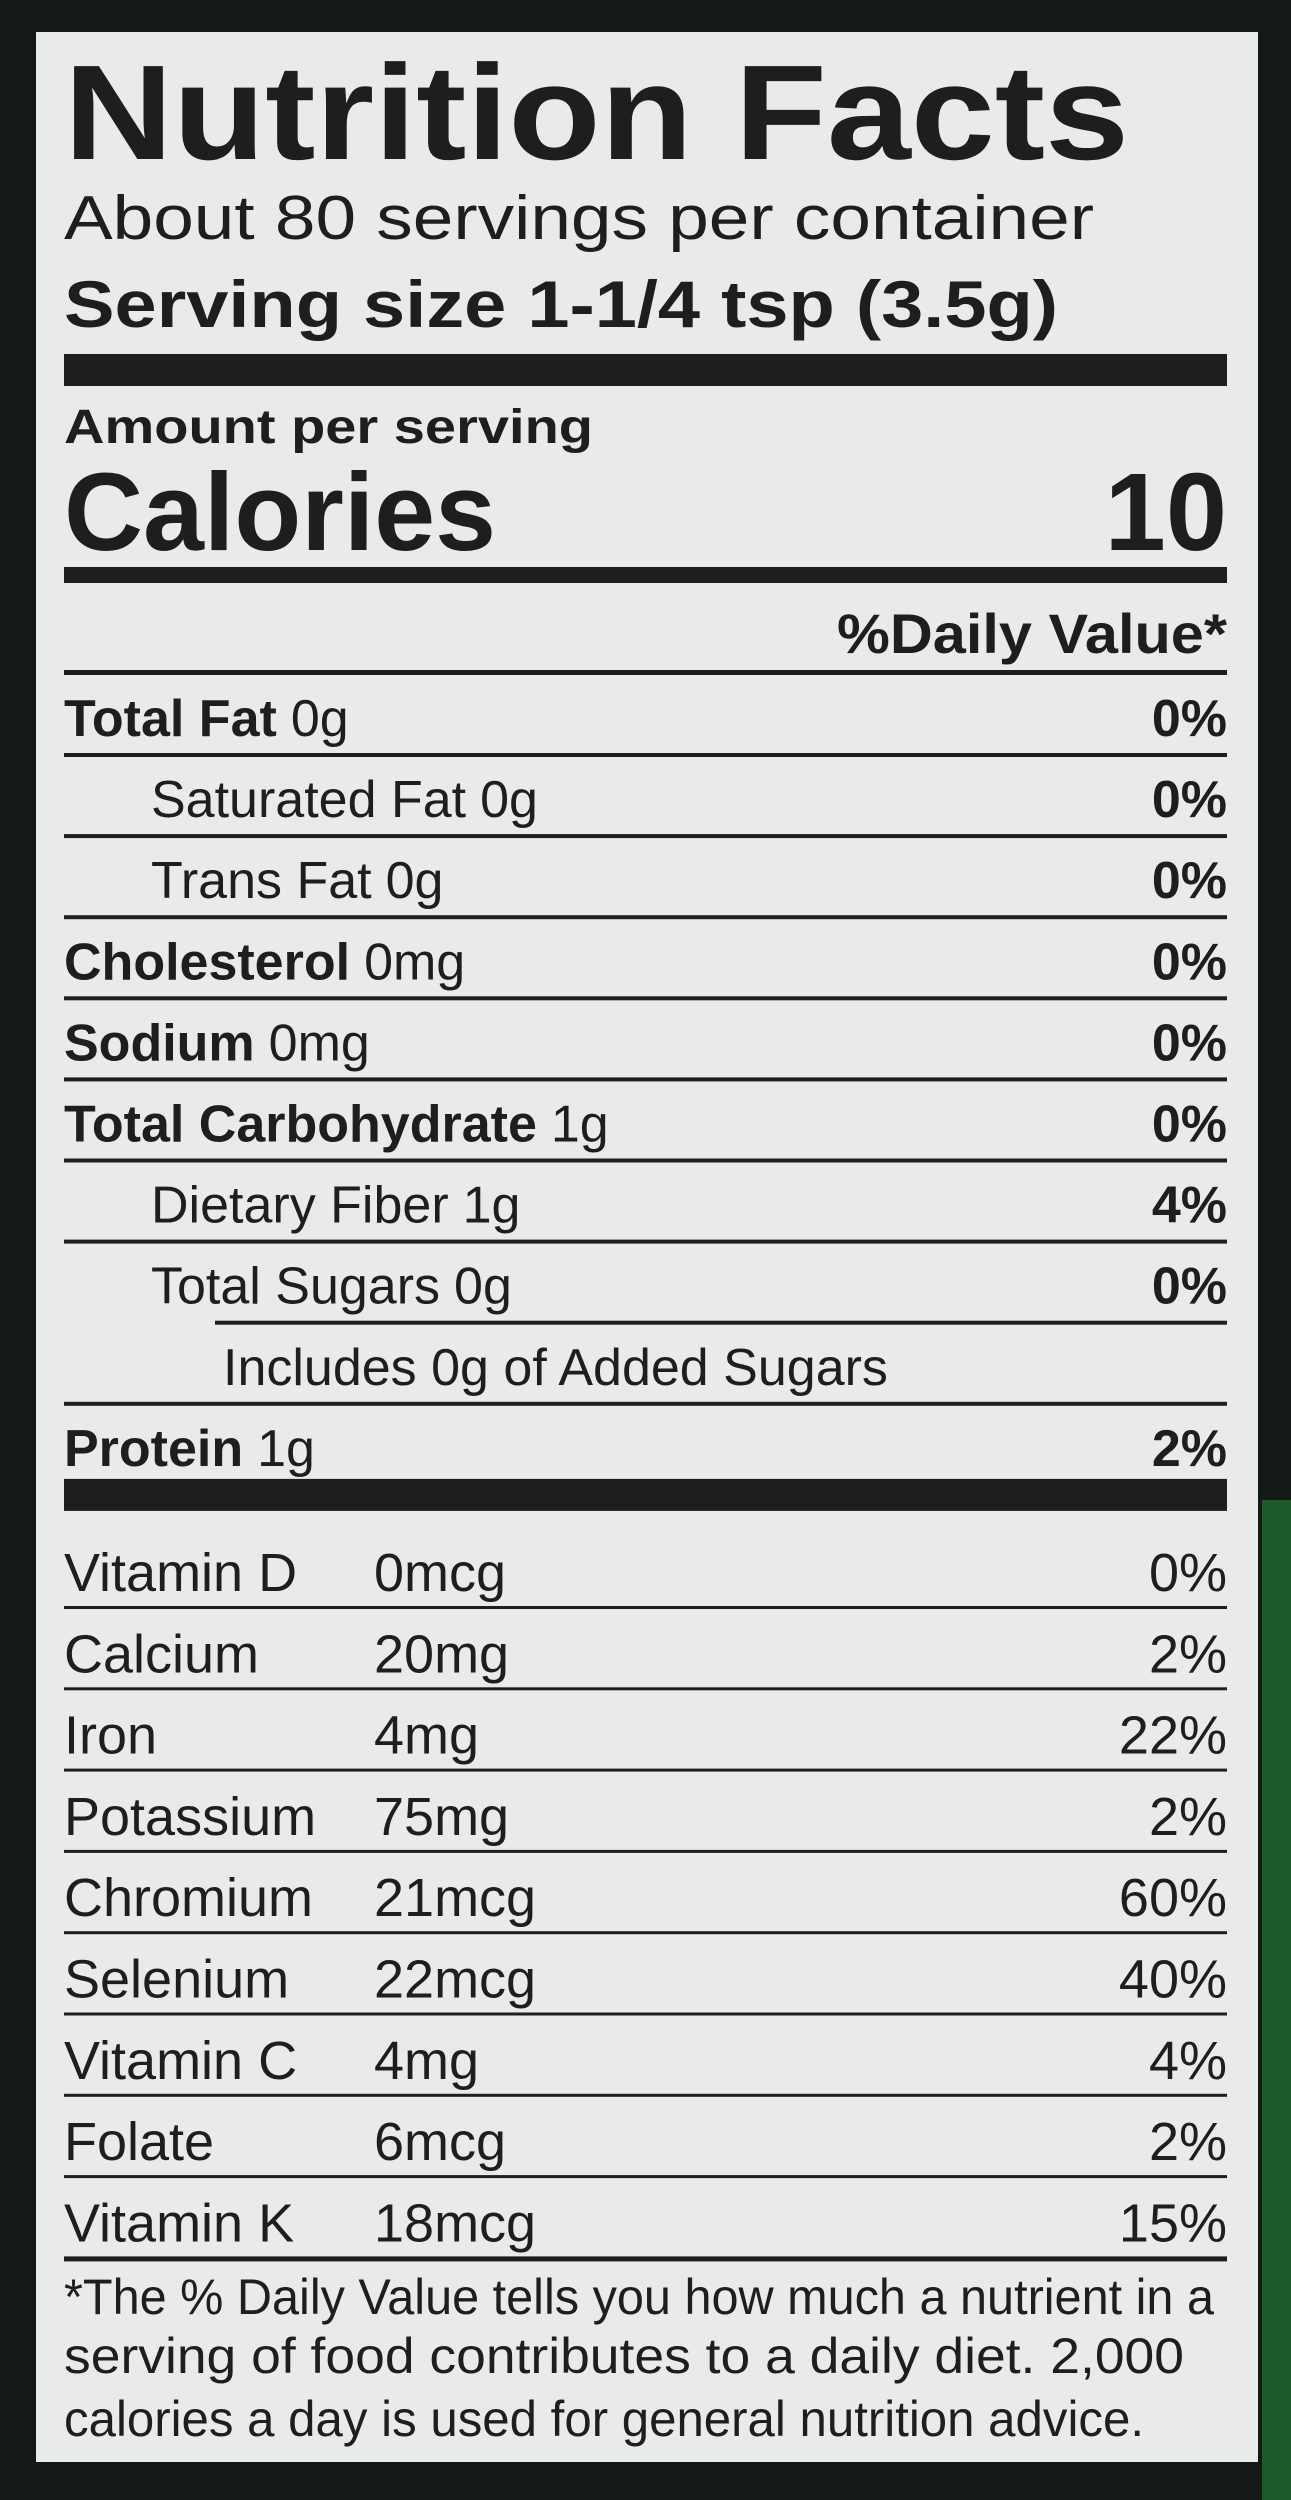 The width and height of the screenshot is (1291, 2500). Describe the element at coordinates (161, 1654) in the screenshot. I see `vitamin-name: Calcium` at that location.